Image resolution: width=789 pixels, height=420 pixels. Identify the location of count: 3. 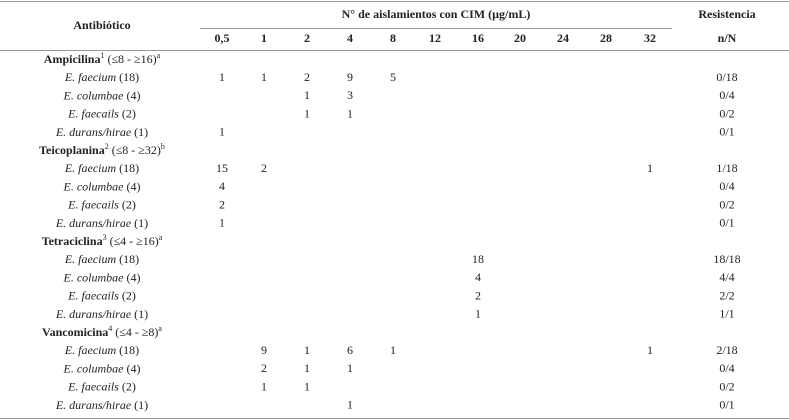
(350, 95).